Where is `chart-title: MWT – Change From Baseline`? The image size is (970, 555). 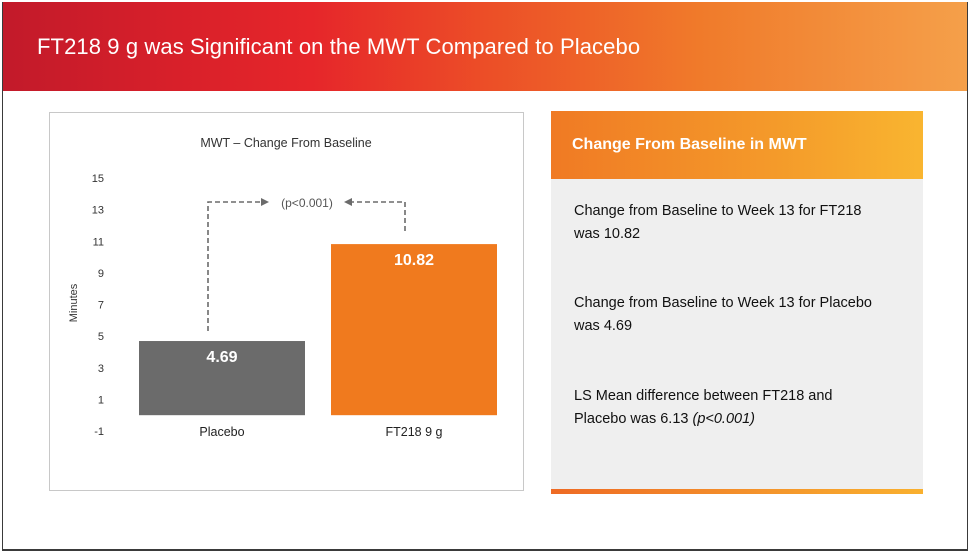
chart-title: MWT – Change From Baseline is located at coordinates (285, 143).